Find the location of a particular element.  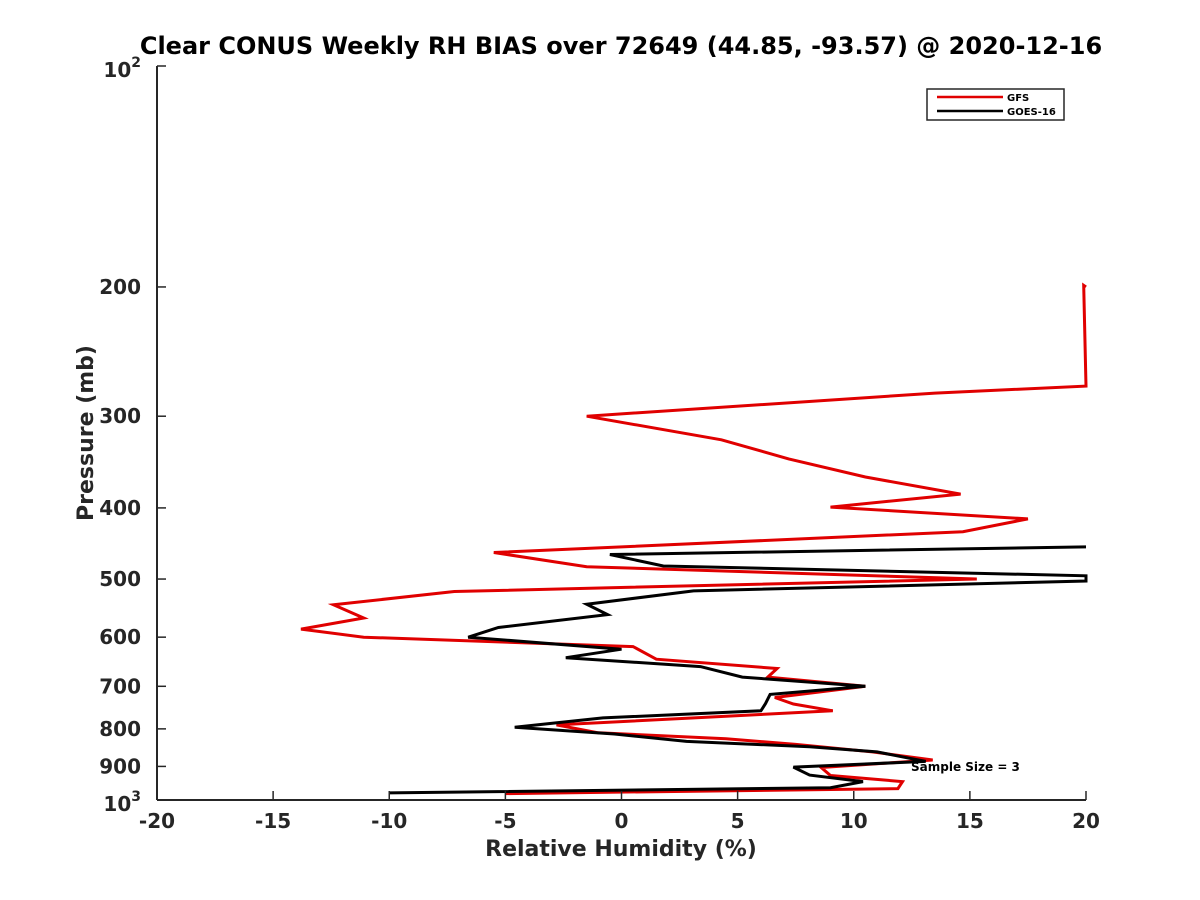

x-tick-label: -5 is located at coordinates (505, 821).